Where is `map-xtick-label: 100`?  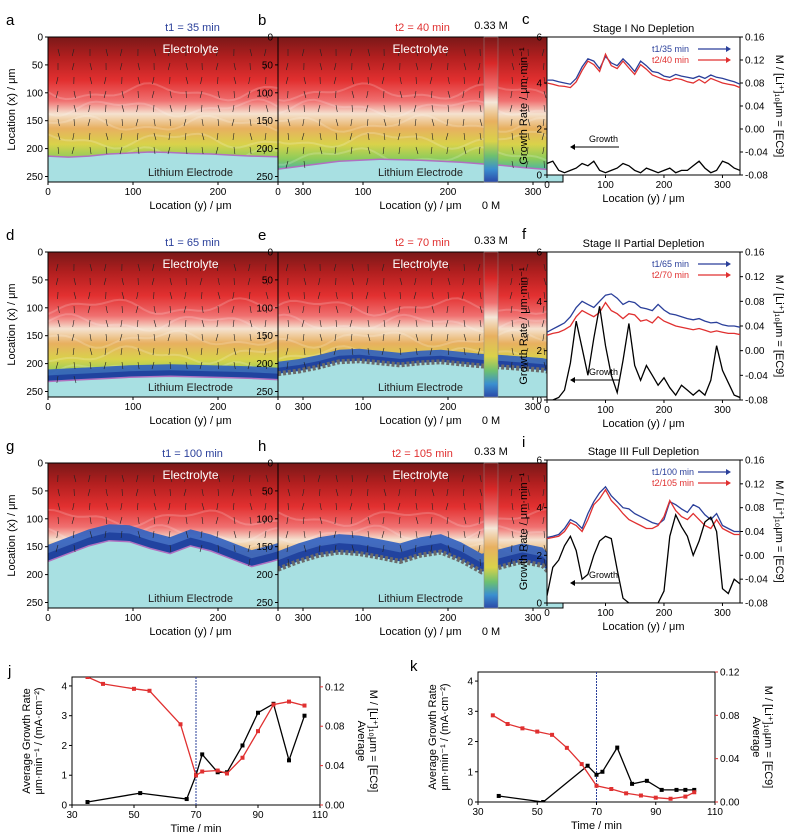 map-xtick-label: 100 is located at coordinates (363, 407).